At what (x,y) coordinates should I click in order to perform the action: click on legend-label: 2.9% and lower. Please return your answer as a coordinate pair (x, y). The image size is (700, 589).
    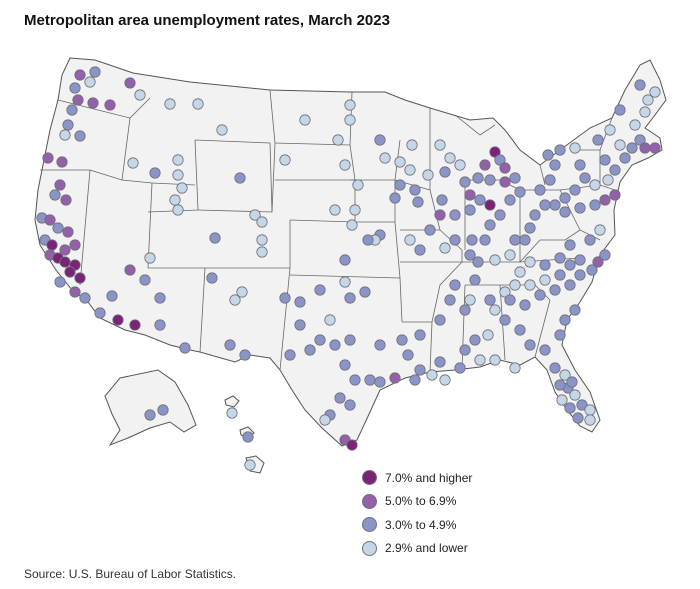
    Looking at the image, I should click on (426, 548).